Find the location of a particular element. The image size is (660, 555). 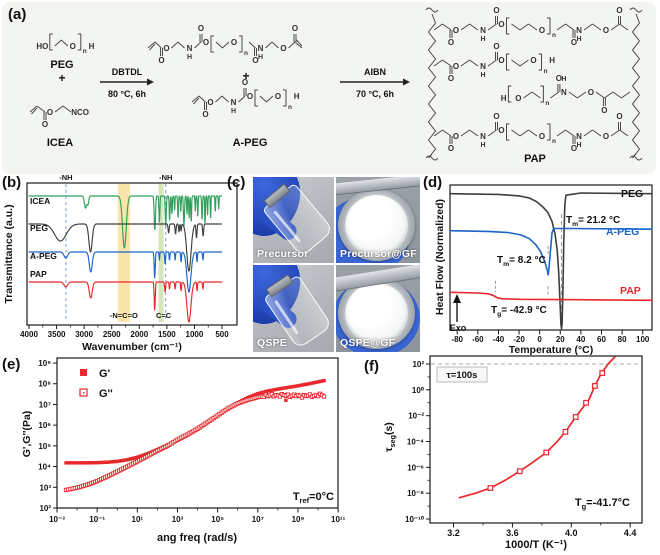

y-tick-label: 10⁹ is located at coordinates (44, 363).